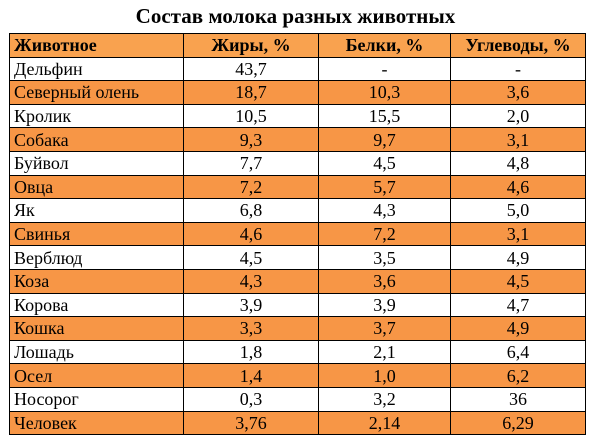 The height and width of the screenshot is (435, 591). What do you see at coordinates (96, 210) in the screenshot?
I see `cell-animal: Як` at bounding box center [96, 210].